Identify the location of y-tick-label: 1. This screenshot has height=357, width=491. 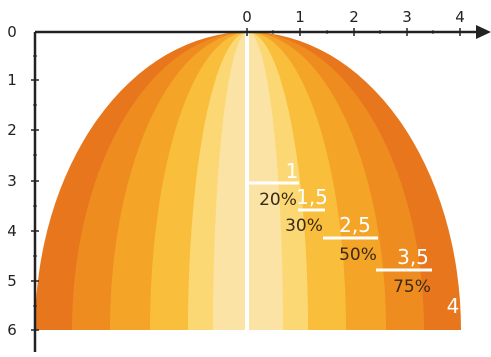
(12, 80).